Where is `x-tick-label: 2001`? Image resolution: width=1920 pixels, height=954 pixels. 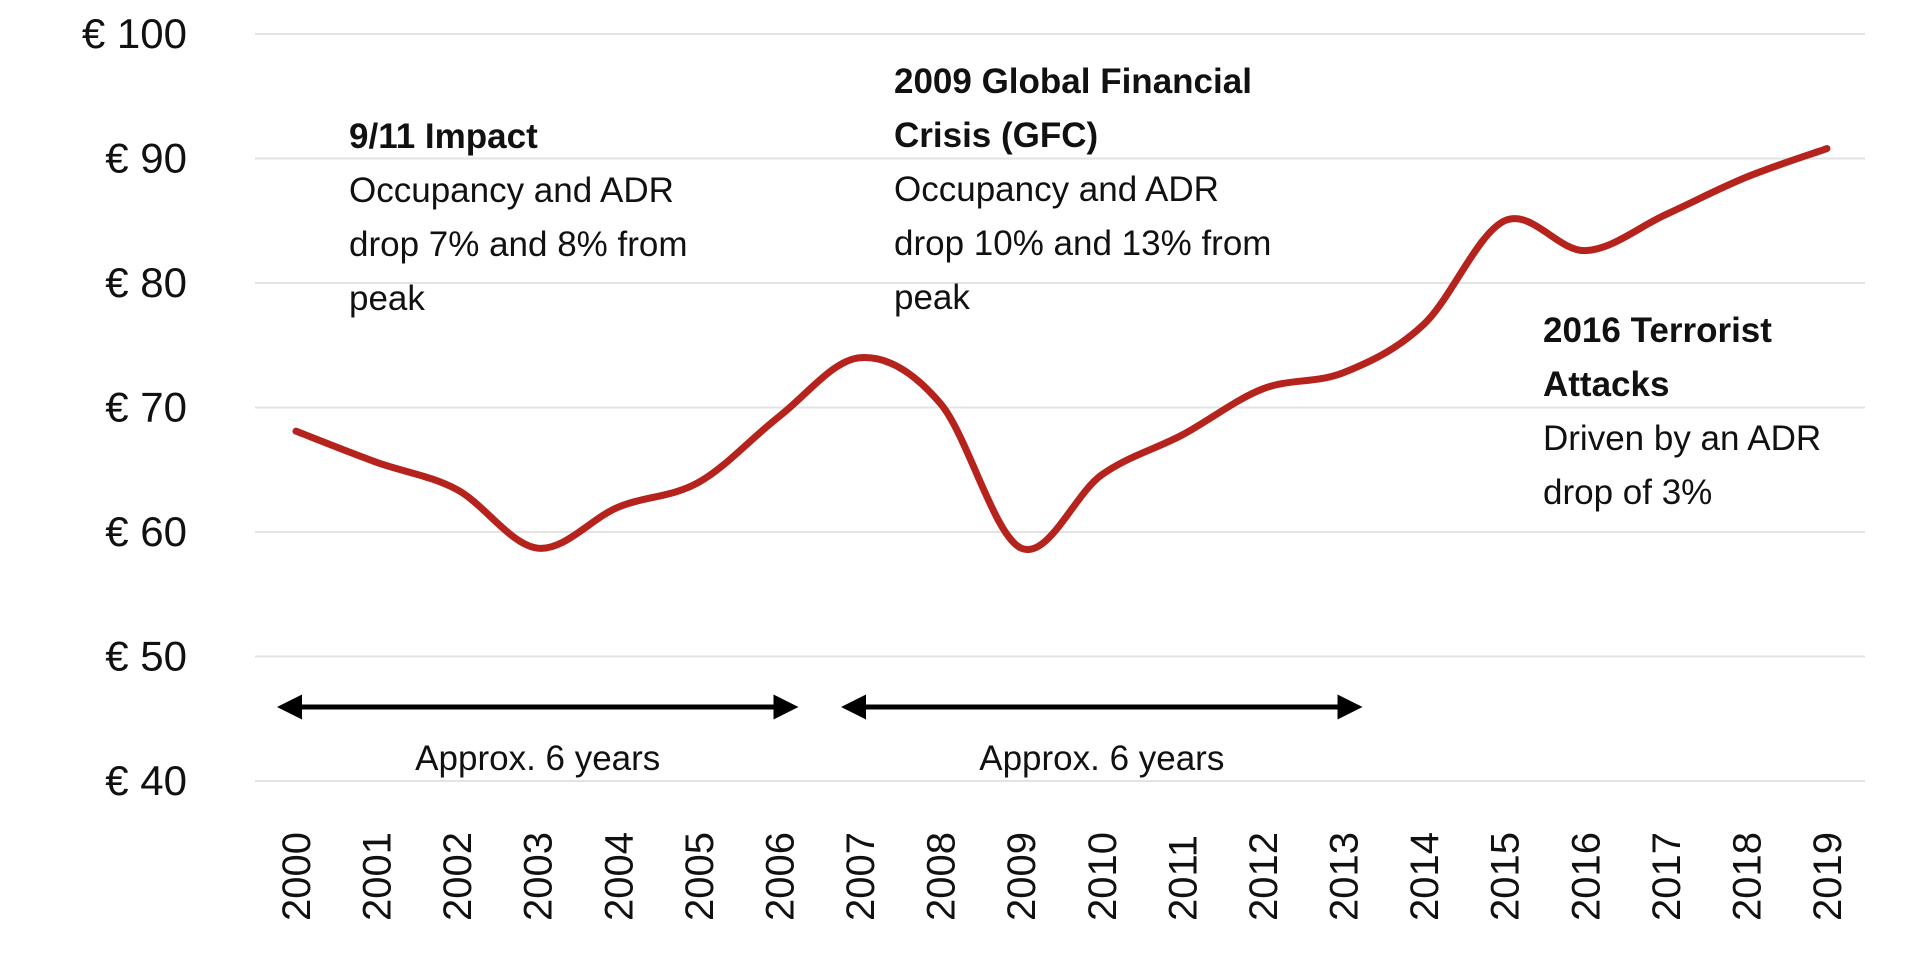
x-tick-label: 2001 is located at coordinates (378, 876).